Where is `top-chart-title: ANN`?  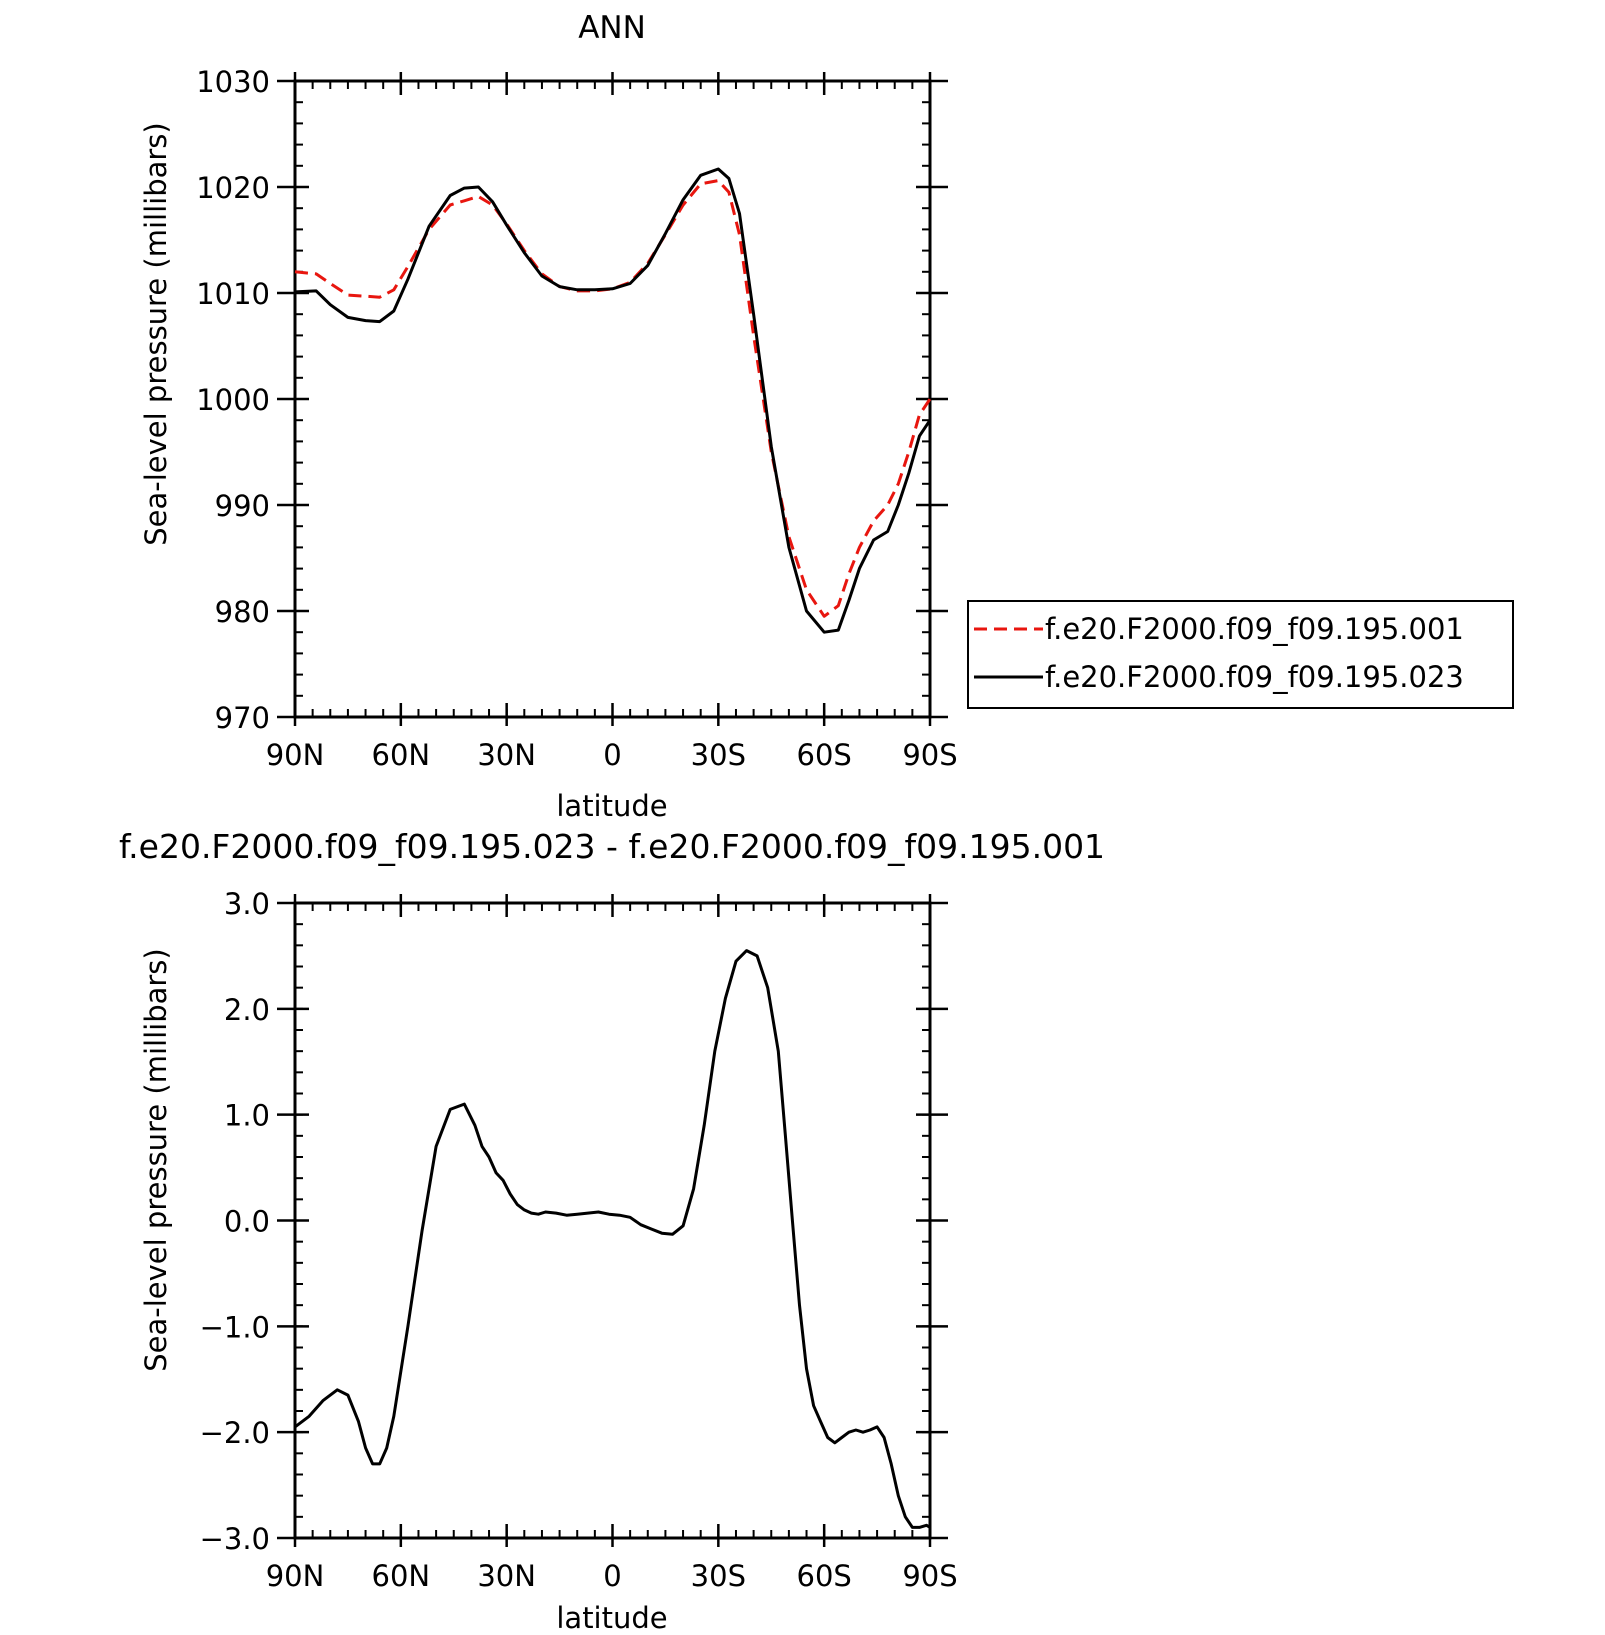
top-chart-title: ANN is located at coordinates (612, 28).